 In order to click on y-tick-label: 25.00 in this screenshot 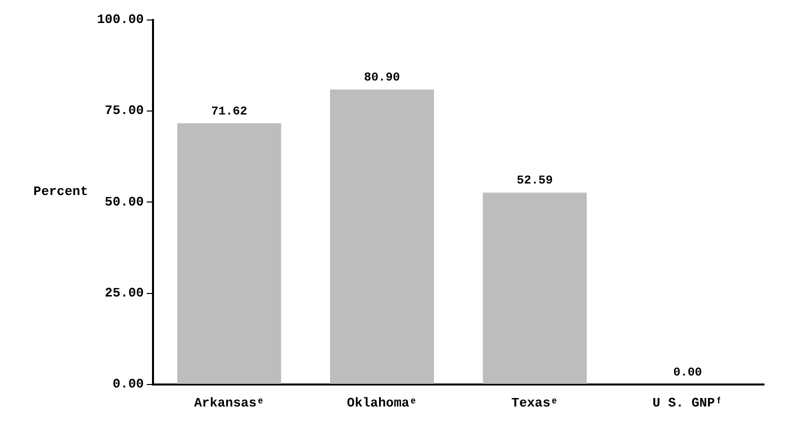, I will do `click(124, 293)`.